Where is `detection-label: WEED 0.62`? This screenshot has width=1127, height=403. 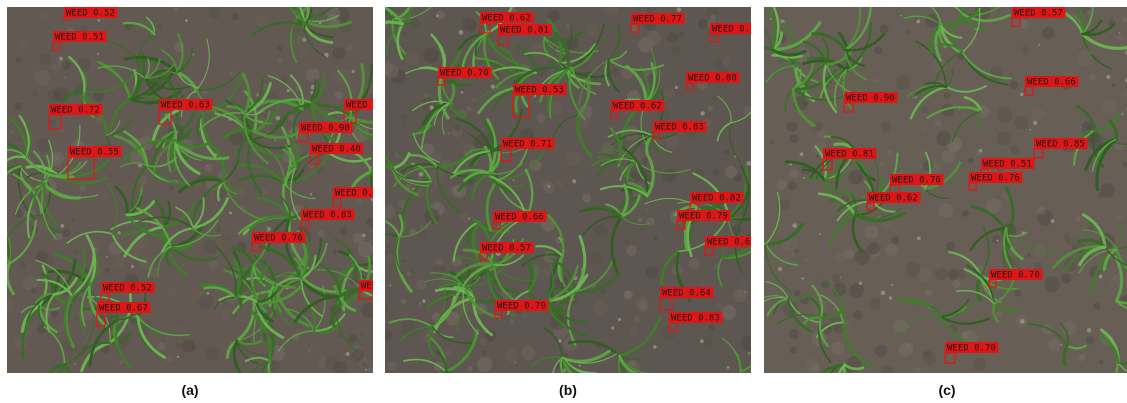
detection-label: WEED 0.62 is located at coordinates (506, 19).